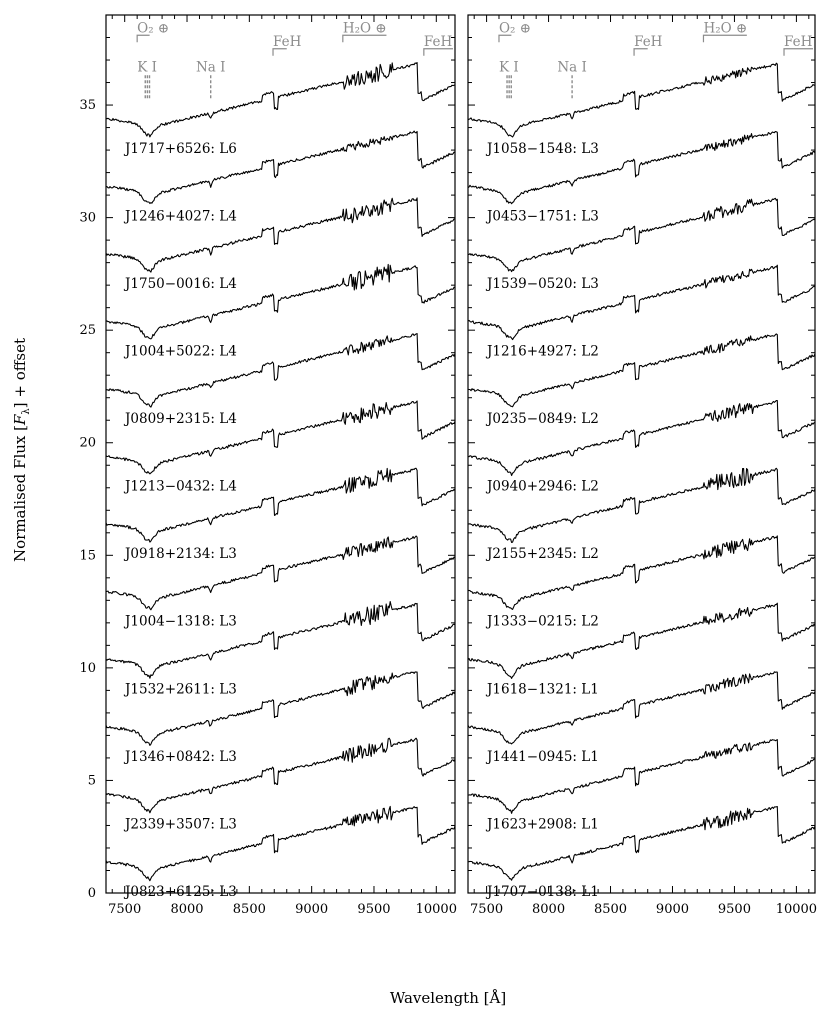 This screenshot has height=1019, width=830. I want to click on y-tick-label: 15, so click(87, 555).